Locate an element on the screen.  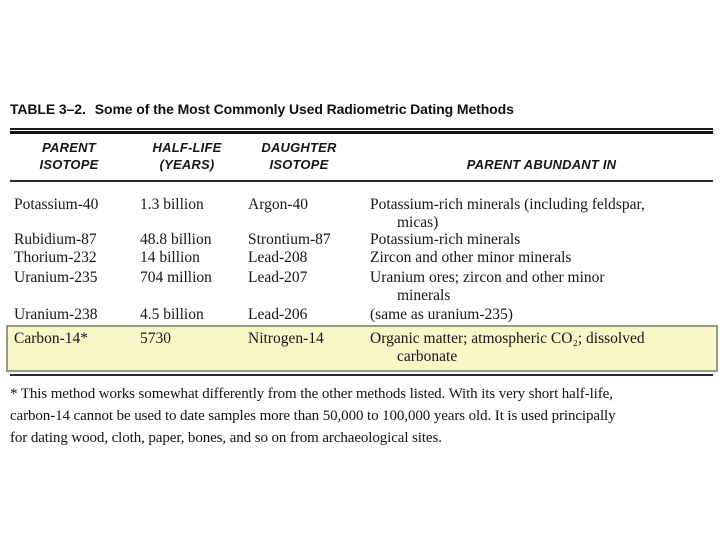
cell-half-life: 5730 is located at coordinates (155, 338).